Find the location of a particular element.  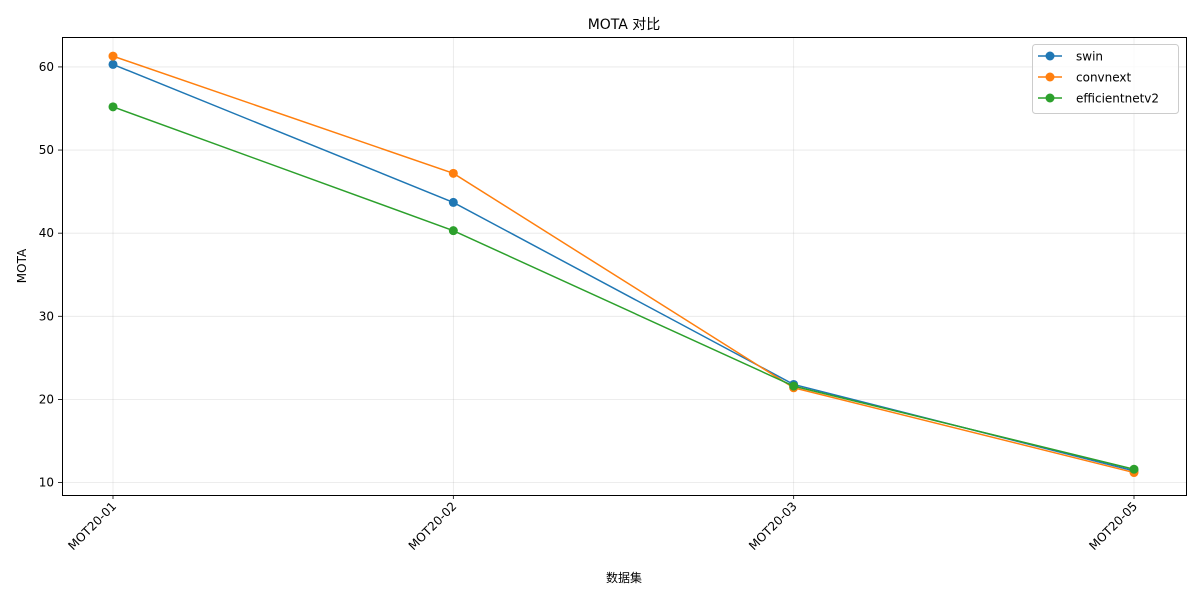

y-tick-label: 60 is located at coordinates (46, 67).